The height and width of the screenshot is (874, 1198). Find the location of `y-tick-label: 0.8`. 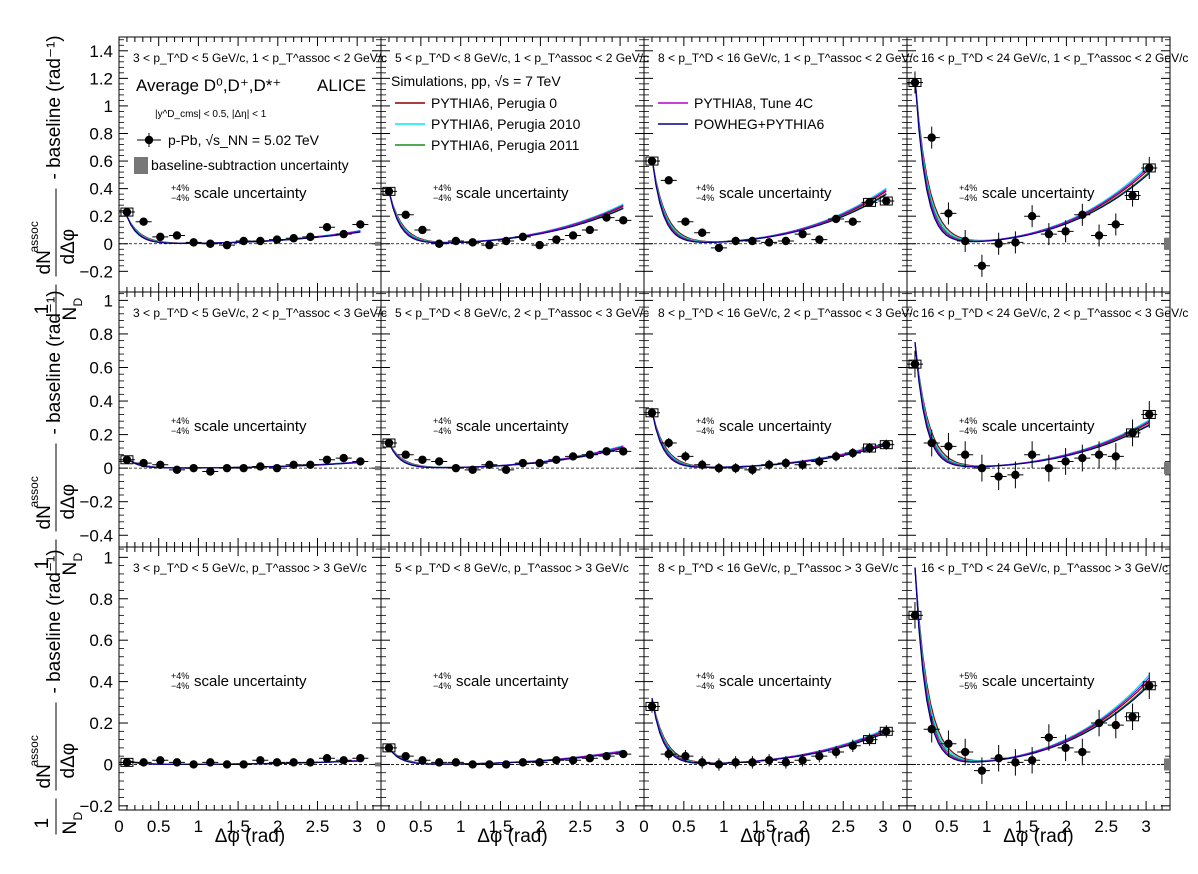

y-tick-label: 0.8 is located at coordinates (101, 334).